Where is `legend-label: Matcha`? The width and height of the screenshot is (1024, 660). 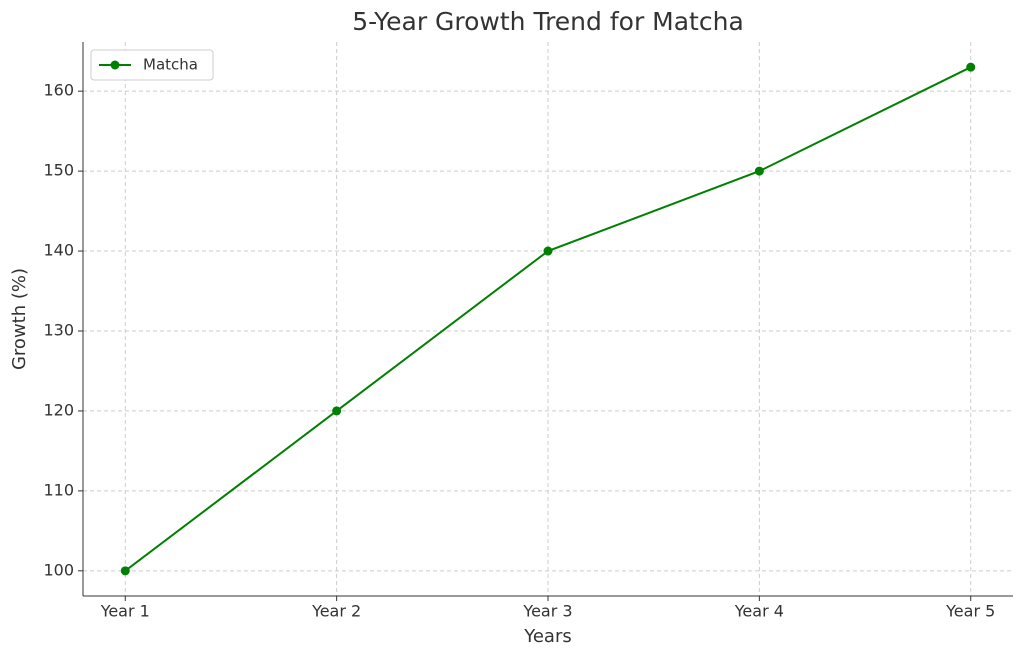
legend-label: Matcha is located at coordinates (170, 65).